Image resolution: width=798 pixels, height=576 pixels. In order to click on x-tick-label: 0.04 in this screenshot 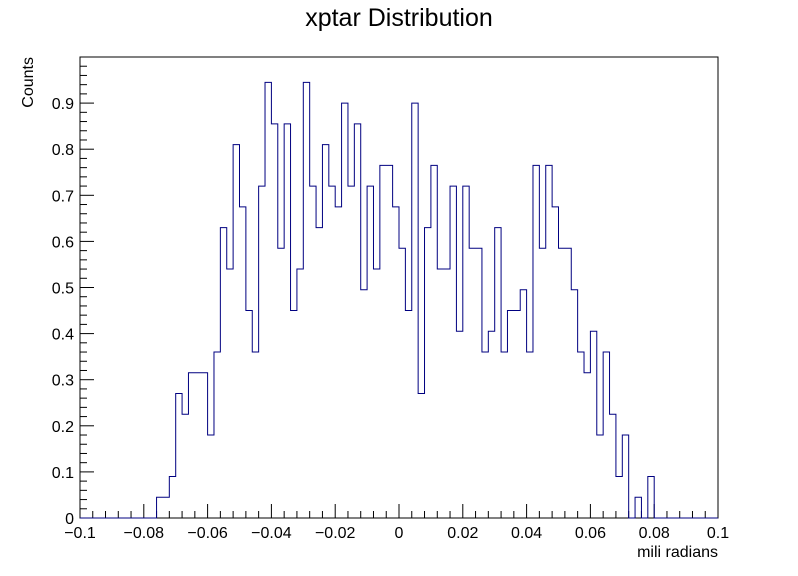, I will do `click(526, 533)`.